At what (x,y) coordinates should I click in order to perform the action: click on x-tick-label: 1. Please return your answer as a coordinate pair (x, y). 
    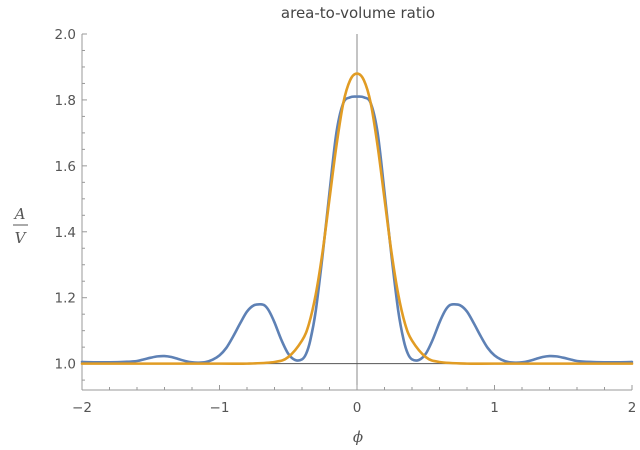
    Looking at the image, I should click on (494, 408).